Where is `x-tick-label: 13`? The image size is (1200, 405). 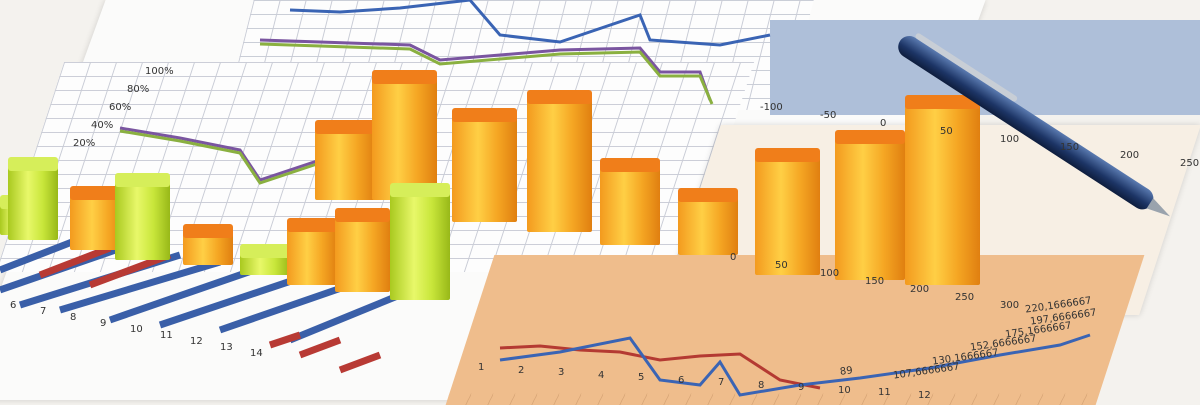
x-tick-label: 13 is located at coordinates (226, 347).